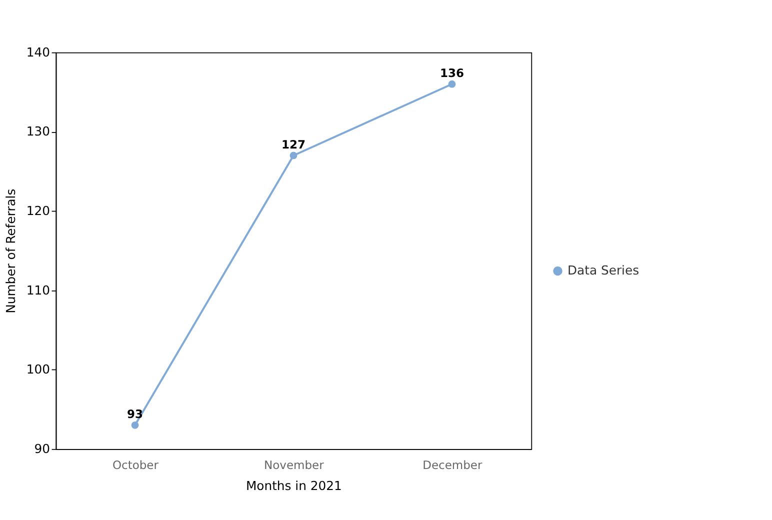 Image resolution: width=772 pixels, height=520 pixels. What do you see at coordinates (10, 251) in the screenshot?
I see `y-axis-title: Number of Referrals` at bounding box center [10, 251].